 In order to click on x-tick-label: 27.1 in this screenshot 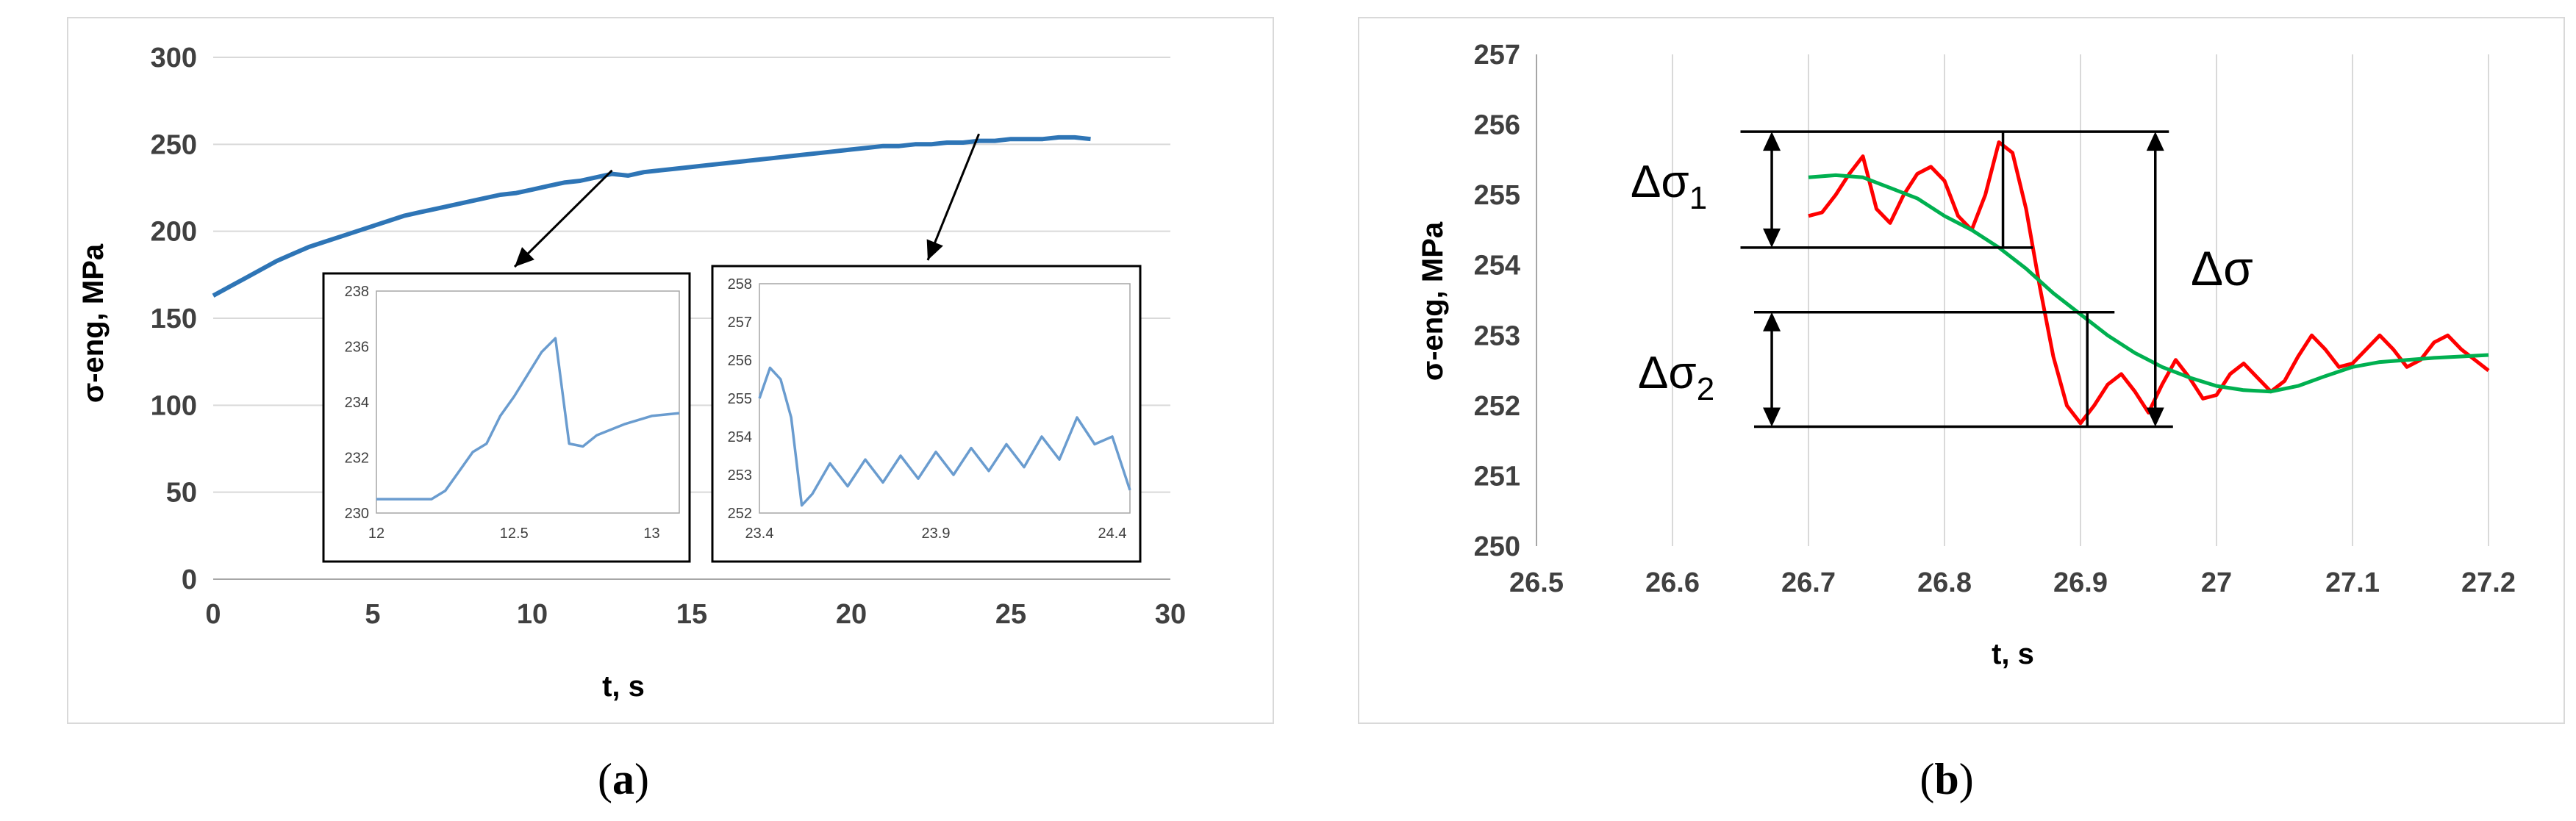, I will do `click(2352, 583)`.